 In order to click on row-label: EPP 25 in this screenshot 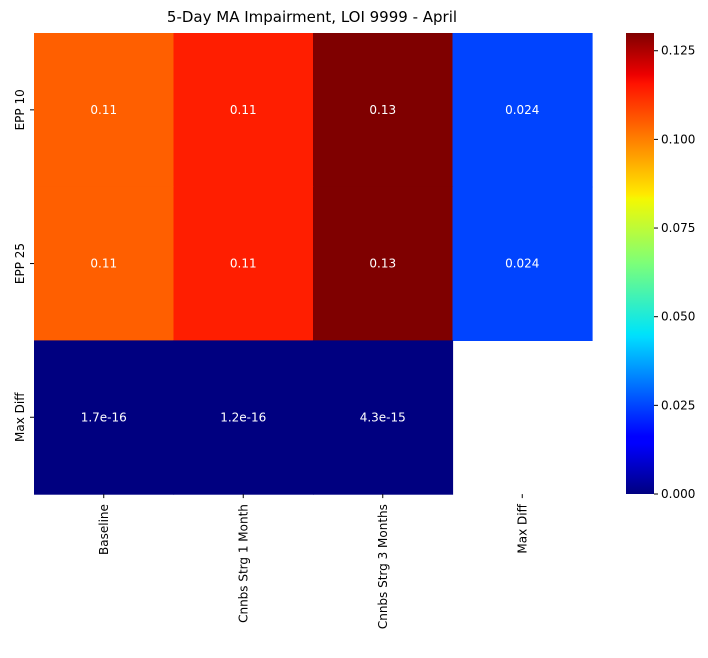, I will do `click(20, 263)`.